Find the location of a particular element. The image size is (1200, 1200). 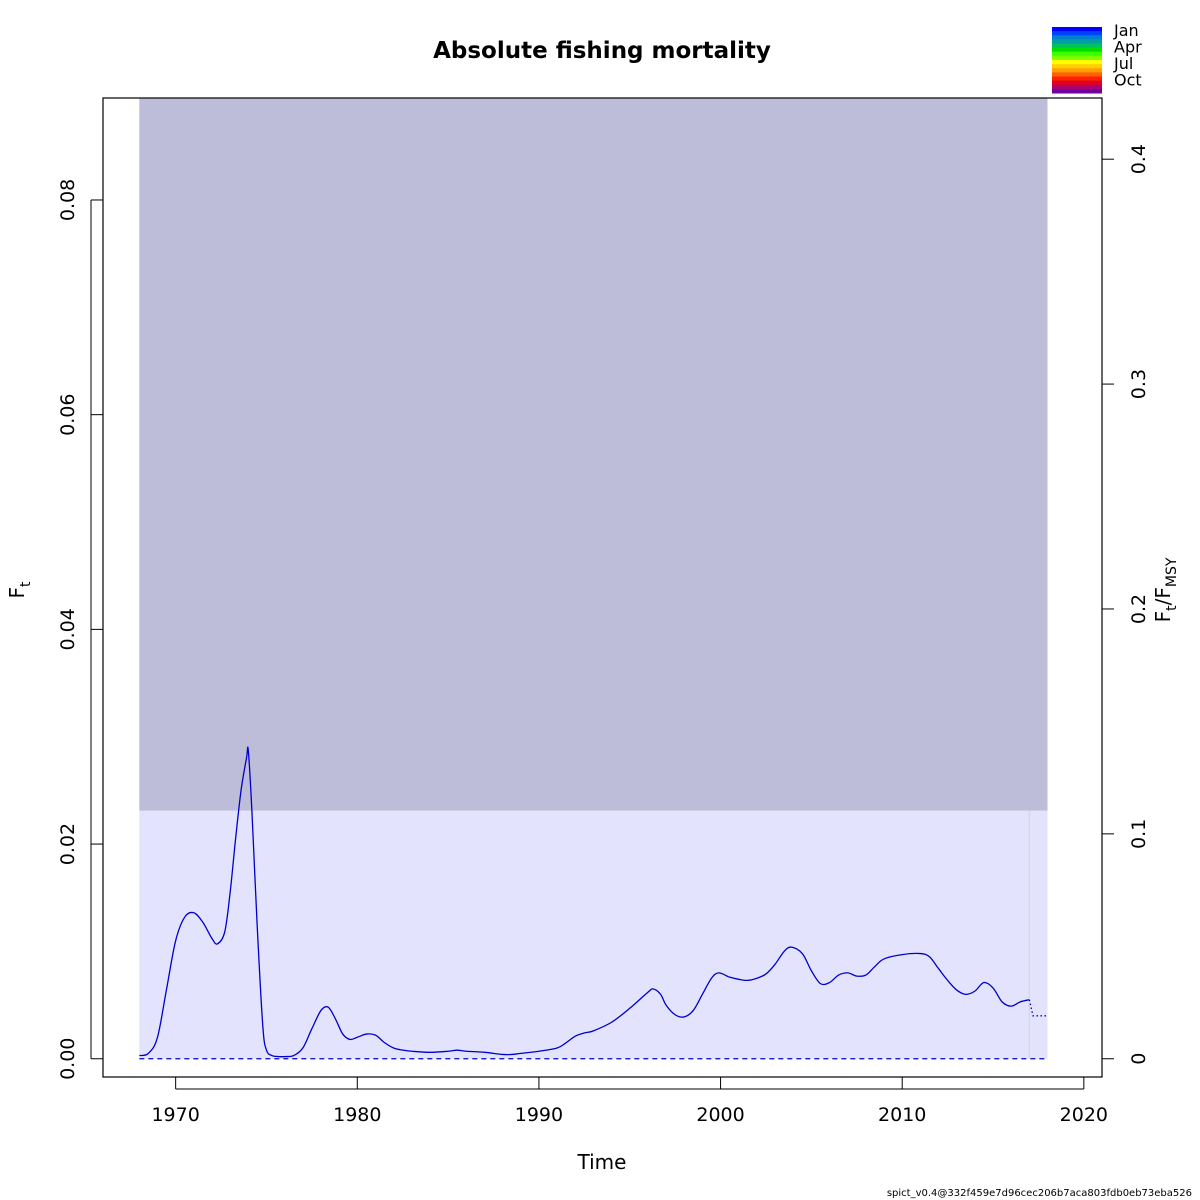

x-tick-label: 2000 is located at coordinates (720, 1115).